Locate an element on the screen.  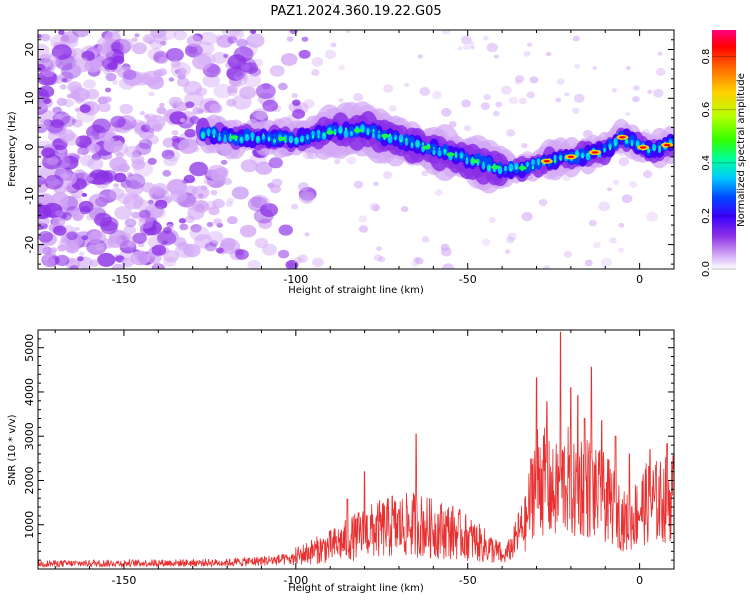
colorbar-tick-label: 0.8 is located at coordinates (706, 57).